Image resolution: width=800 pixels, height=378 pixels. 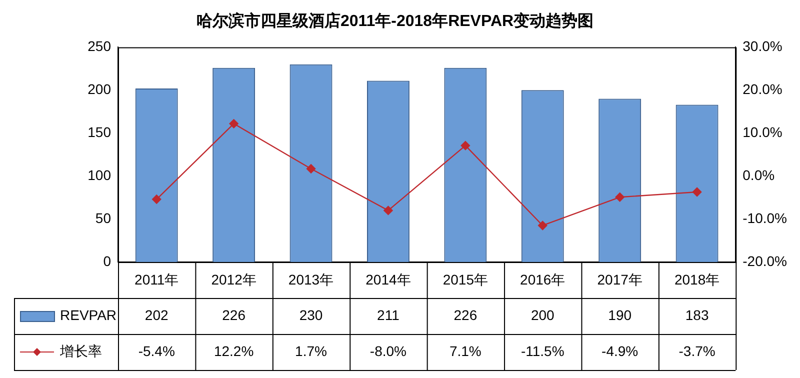 What do you see at coordinates (542, 314) in the screenshot?
I see `data-label: 200` at bounding box center [542, 314].